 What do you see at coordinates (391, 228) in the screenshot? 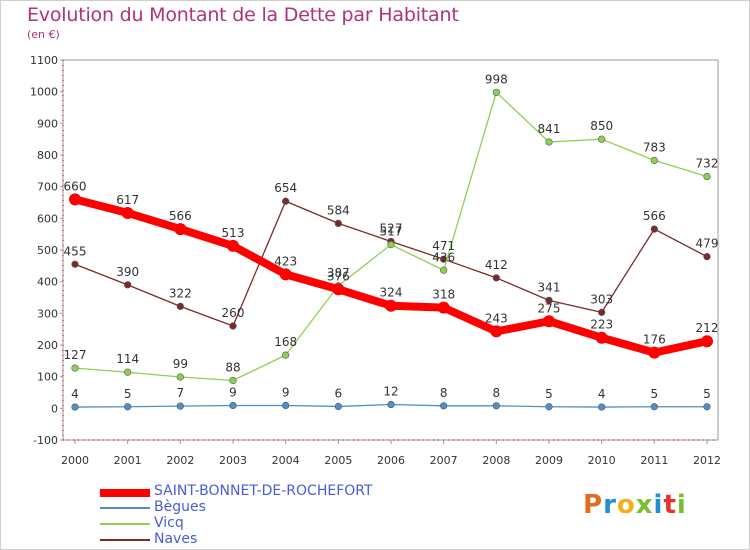
I see `data-label: 527` at bounding box center [391, 228].